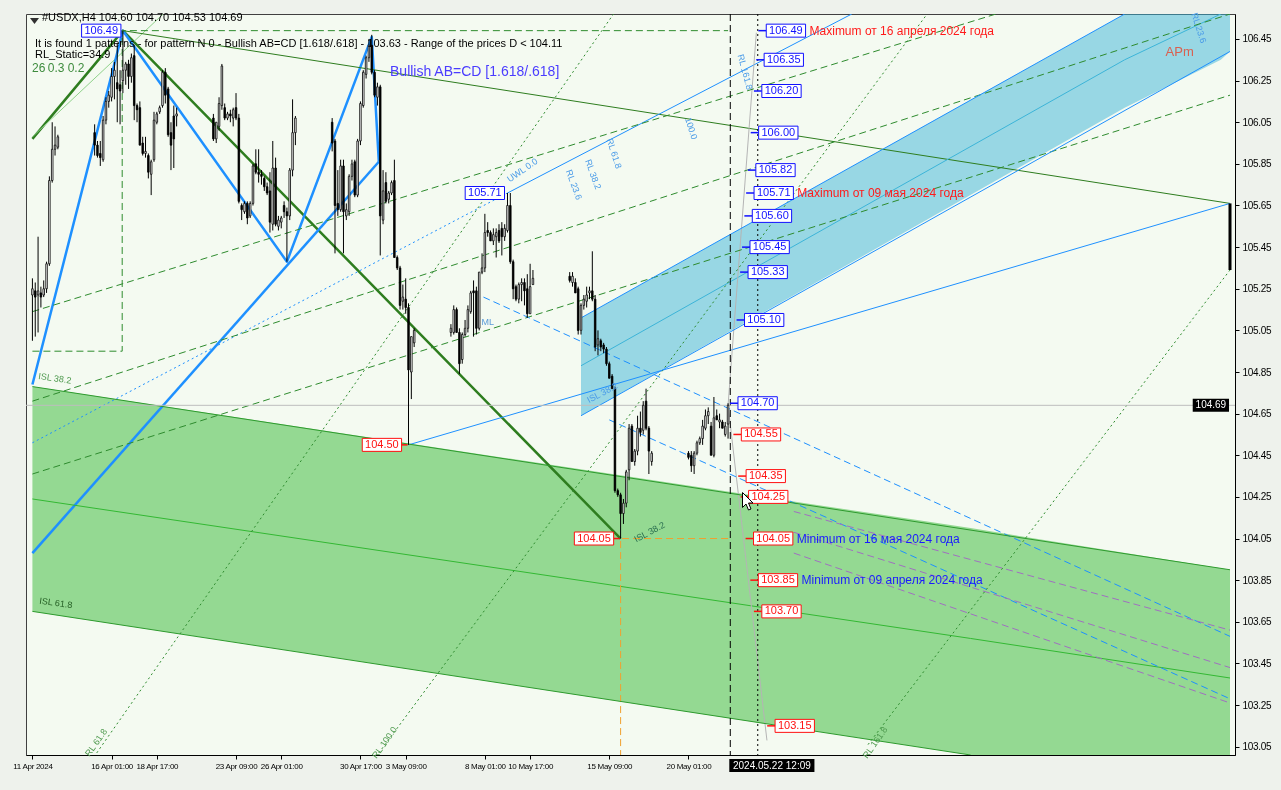 This screenshot has width=1281, height=790. I want to click on y-tick-label: 105.45, so click(1257, 247).